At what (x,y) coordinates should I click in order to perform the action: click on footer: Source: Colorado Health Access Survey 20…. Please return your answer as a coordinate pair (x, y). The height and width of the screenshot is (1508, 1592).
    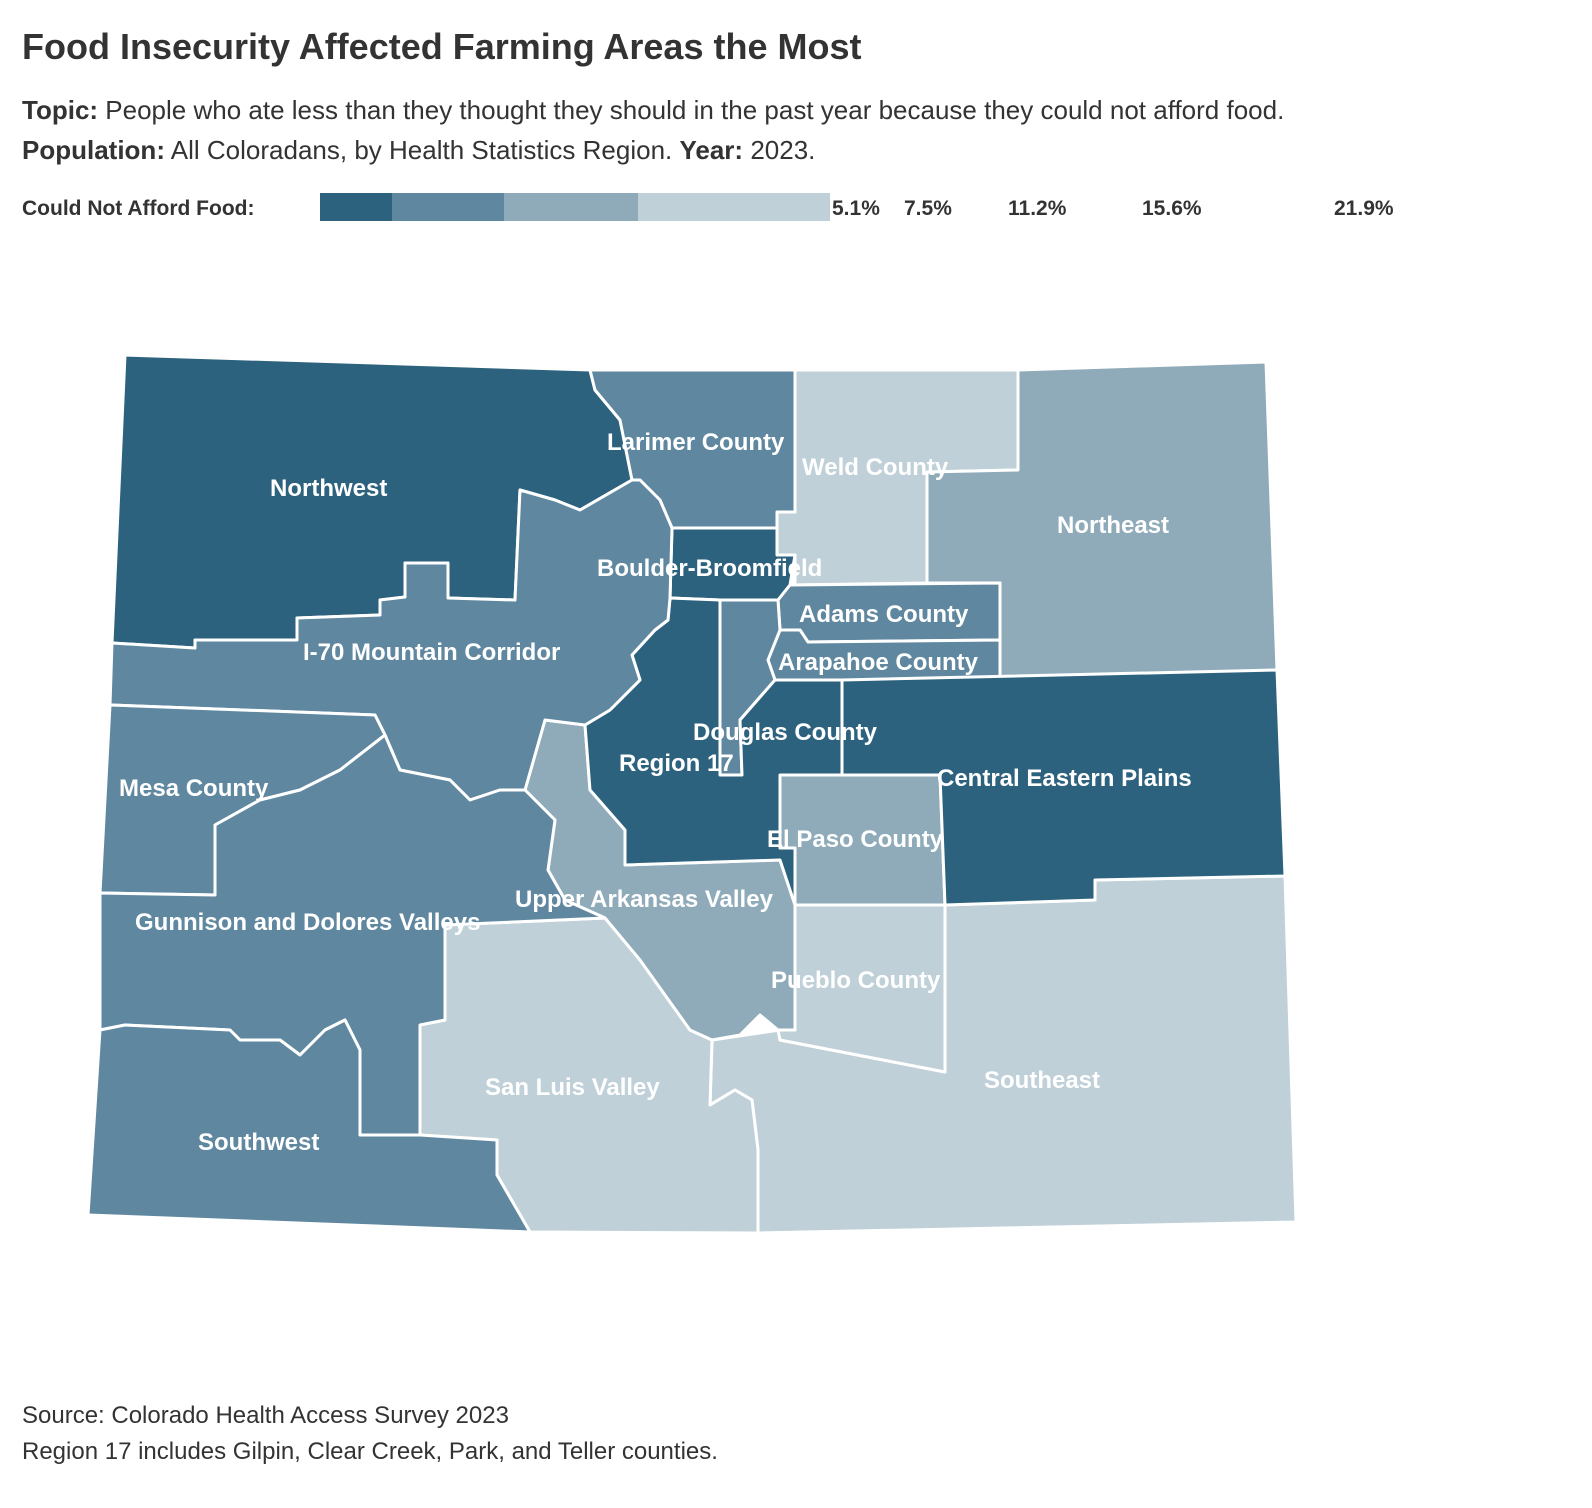
    Looking at the image, I should click on (370, 1434).